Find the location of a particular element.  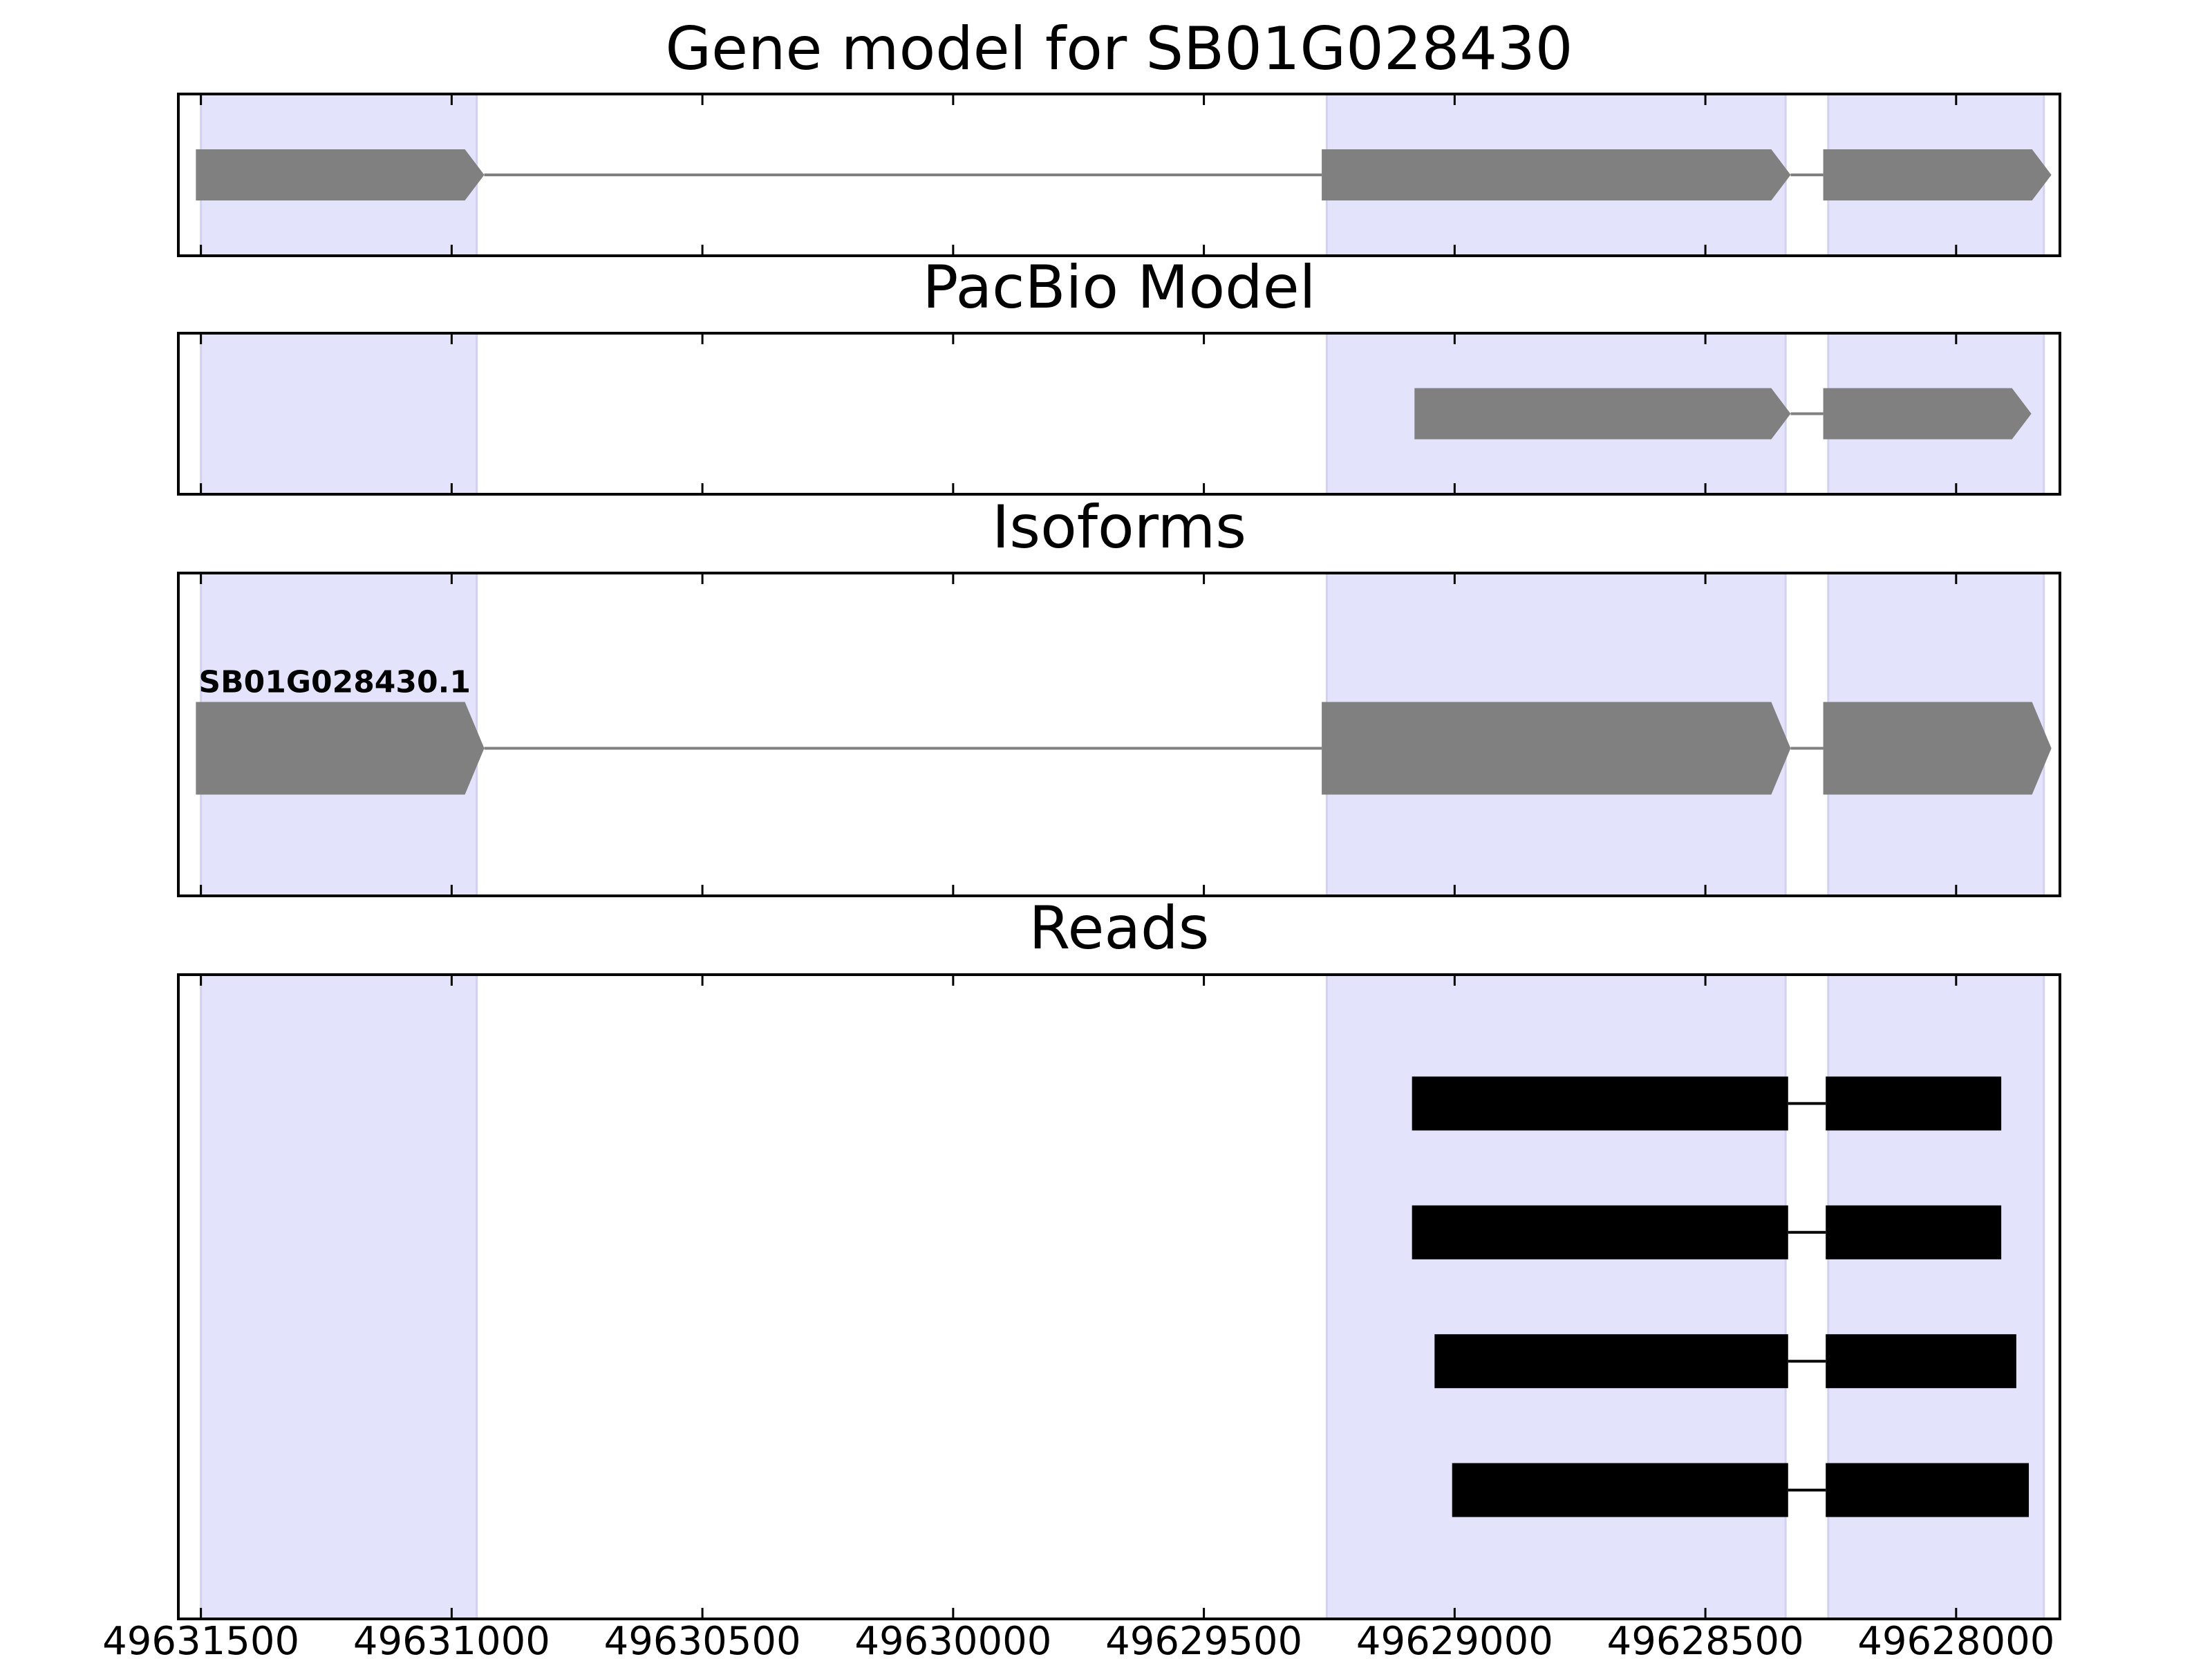

x-tick-label: 49630000 is located at coordinates (953, 1639).